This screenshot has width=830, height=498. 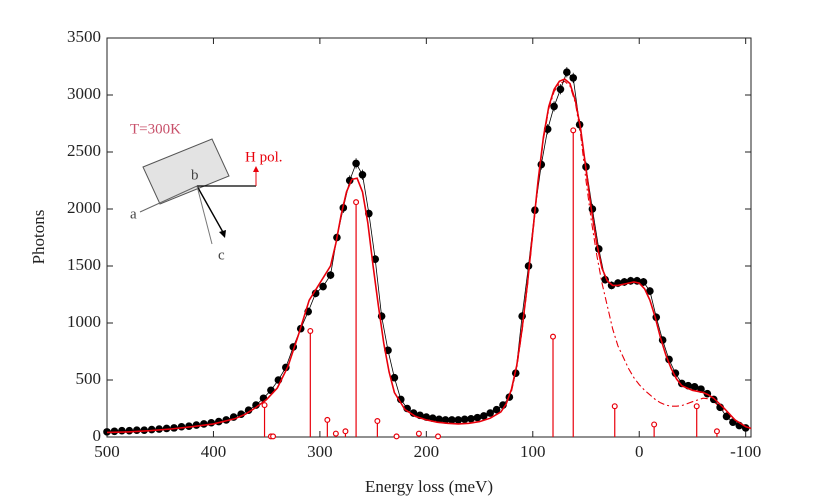 I want to click on temperature-label: T=300K, so click(x=155, y=129).